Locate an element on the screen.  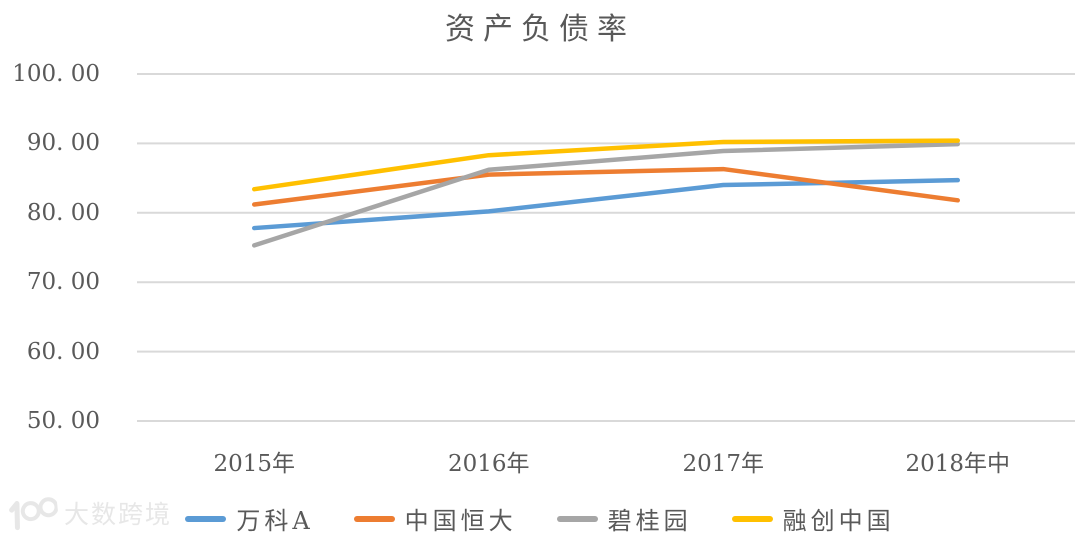
chart-title: 资产负债率 is located at coordinates (540, 29).